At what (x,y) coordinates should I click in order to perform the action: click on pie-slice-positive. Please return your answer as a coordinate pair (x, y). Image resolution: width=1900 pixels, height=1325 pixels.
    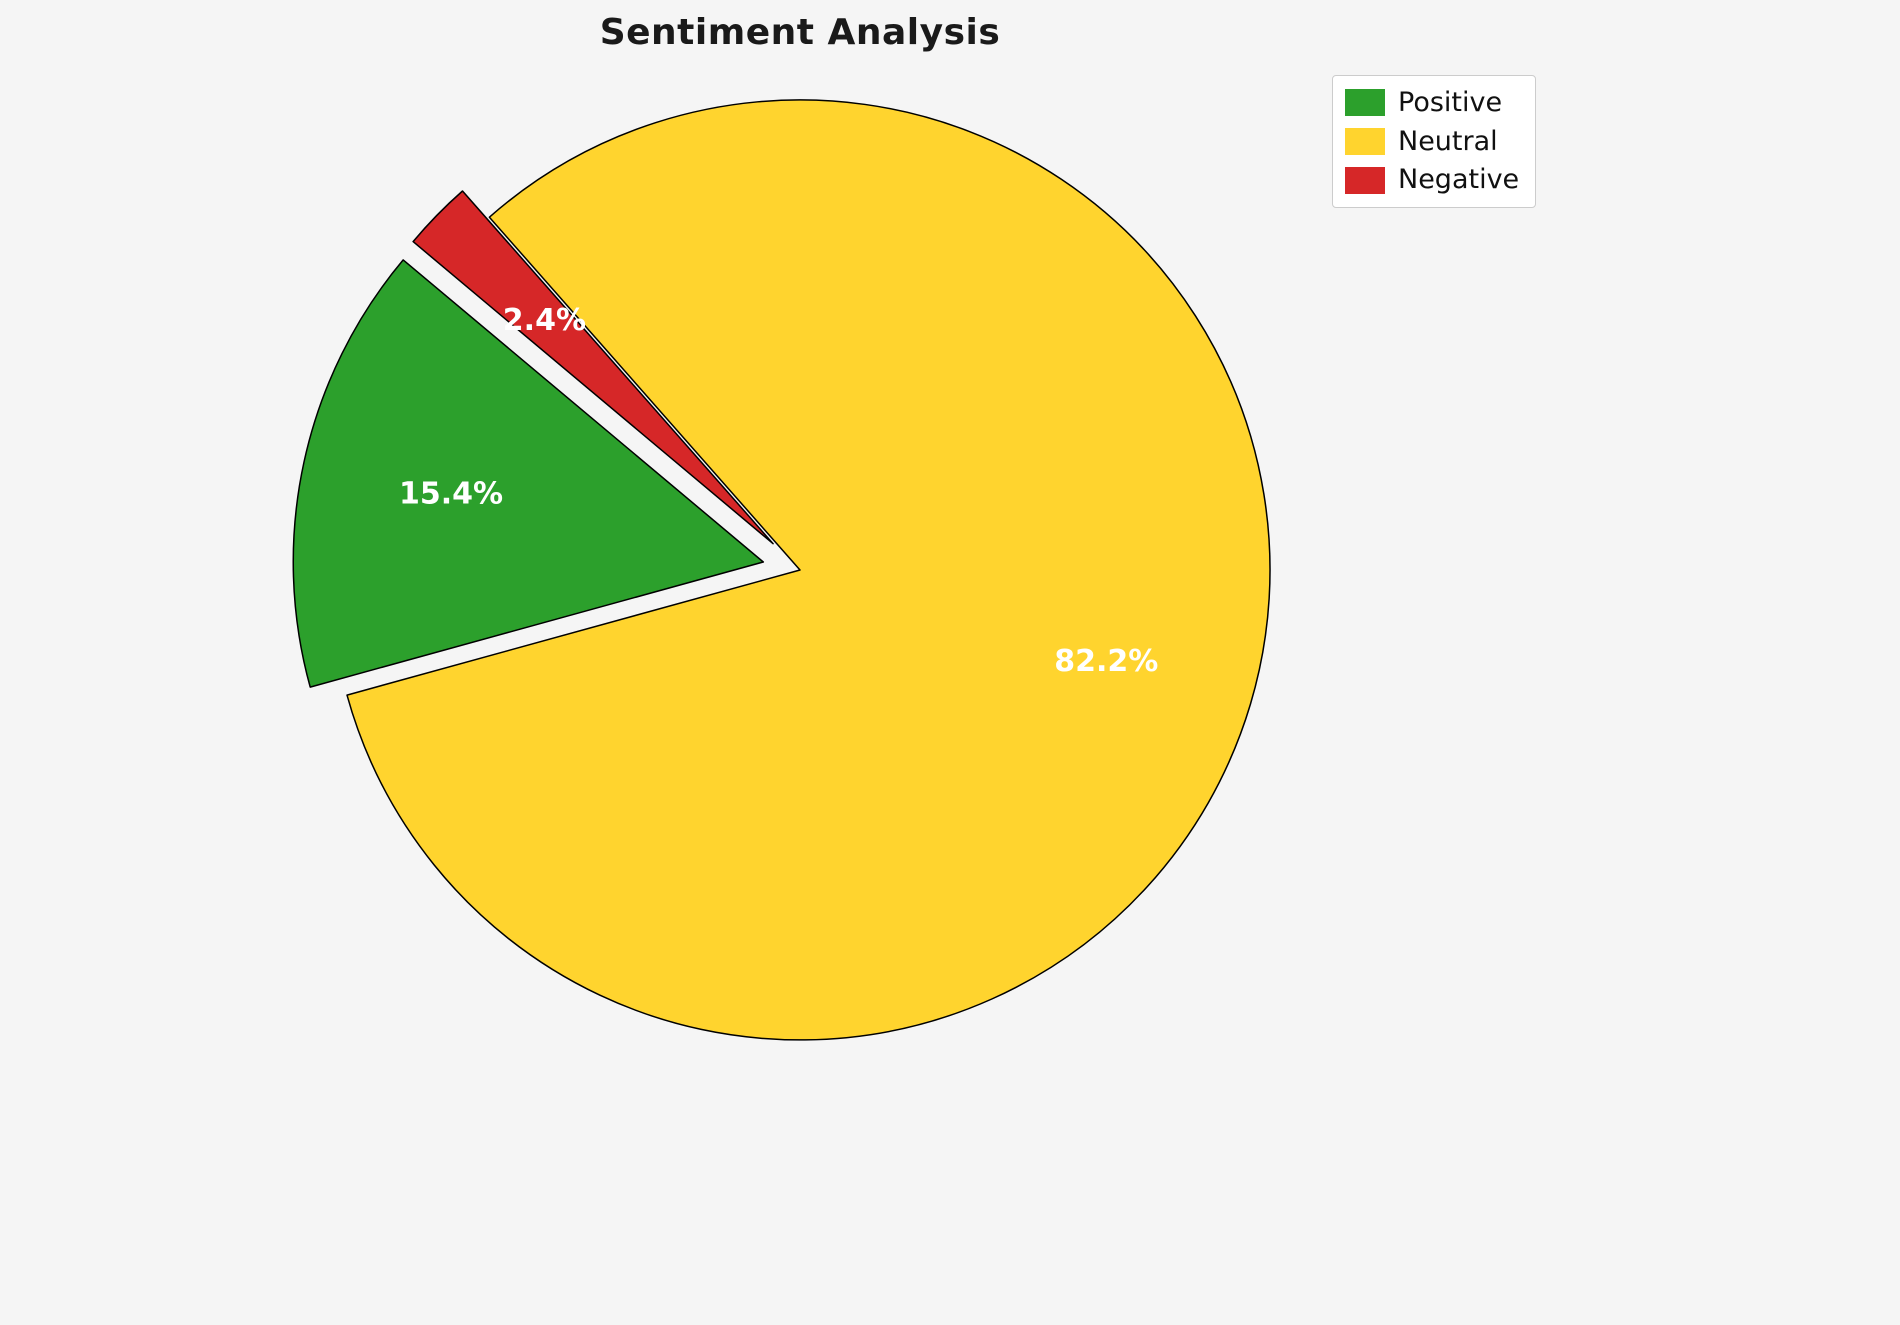
    Looking at the image, I should click on (528, 473).